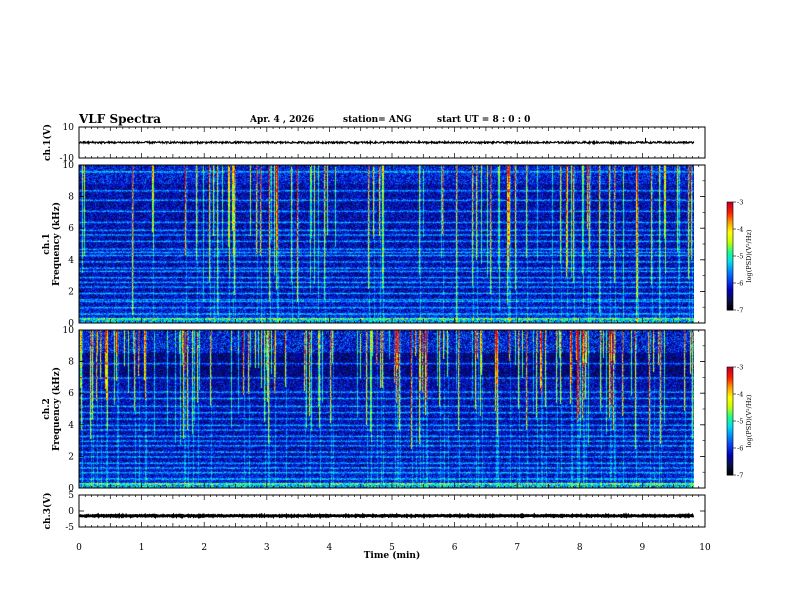 This screenshot has height=612, width=792. I want to click on colorbar-tick-label: -6, so click(740, 284).